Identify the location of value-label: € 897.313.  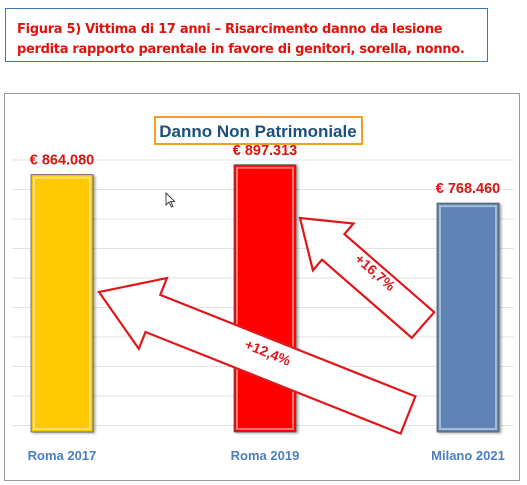
(265, 151).